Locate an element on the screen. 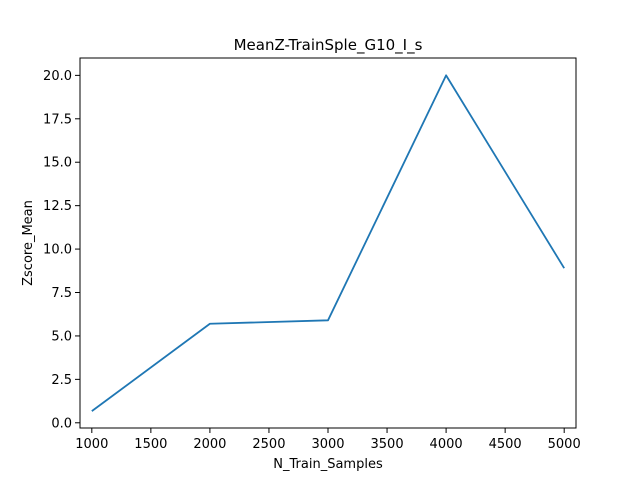  x-tick-label: 3500 is located at coordinates (387, 444).